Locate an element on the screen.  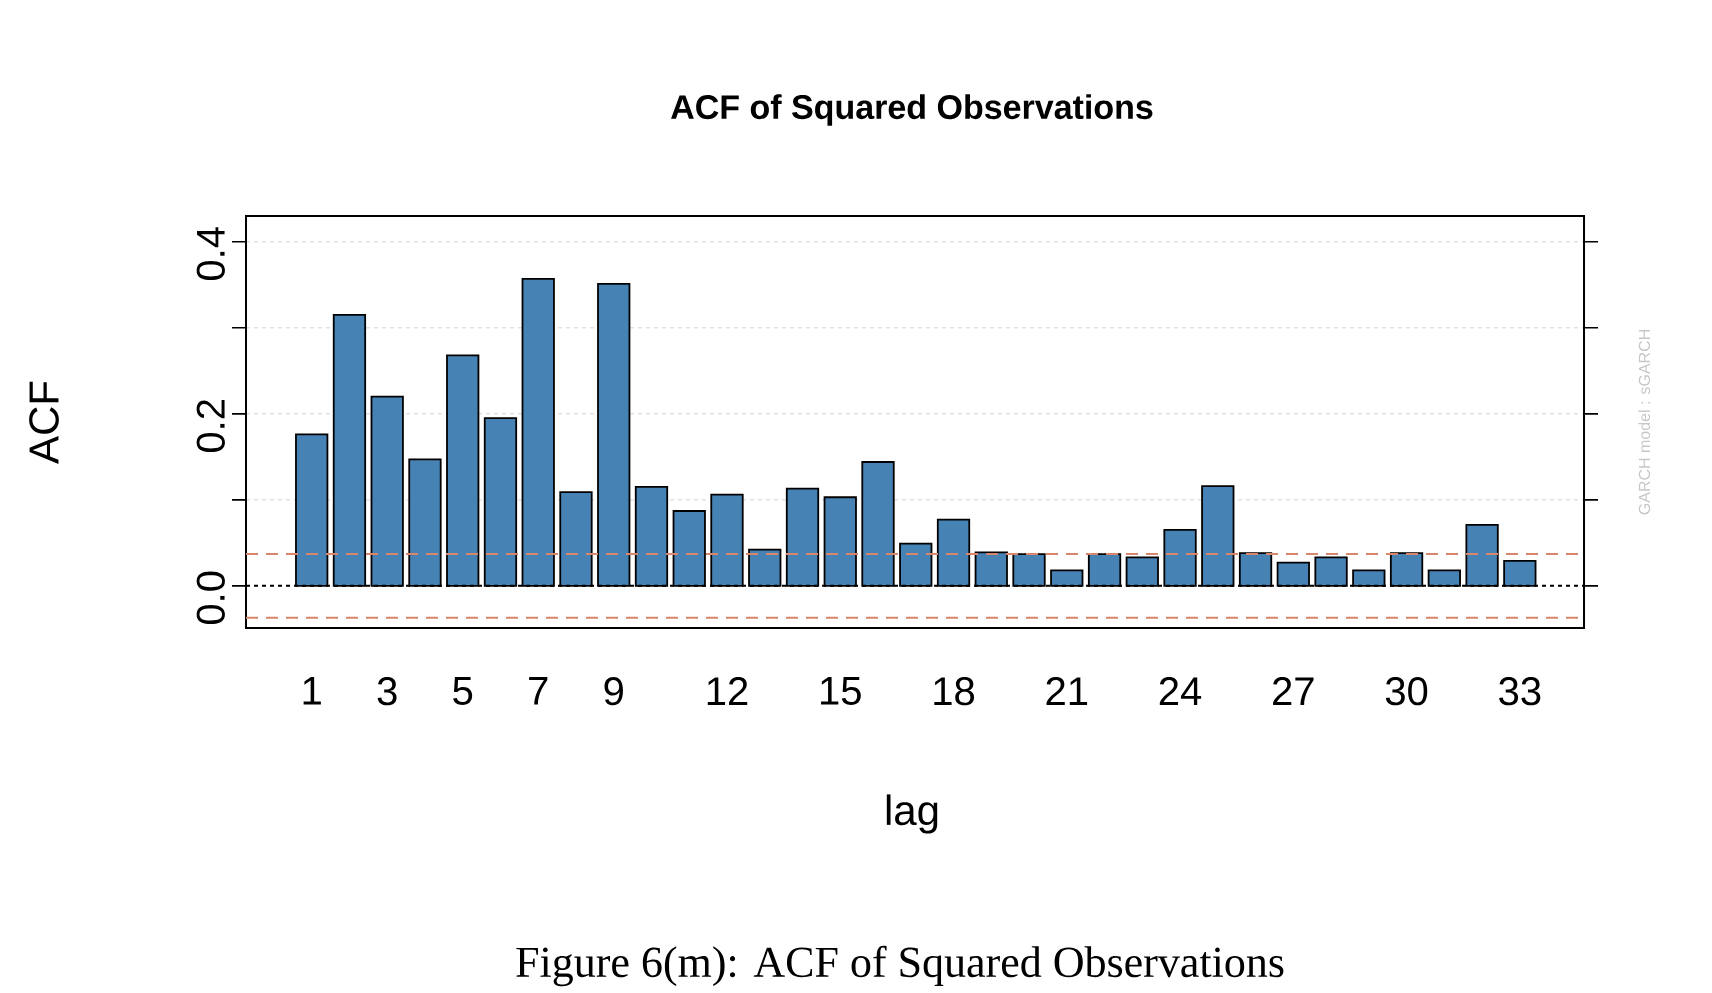
text: GARCH model : sGARCH is located at coordinates (1644, 422).